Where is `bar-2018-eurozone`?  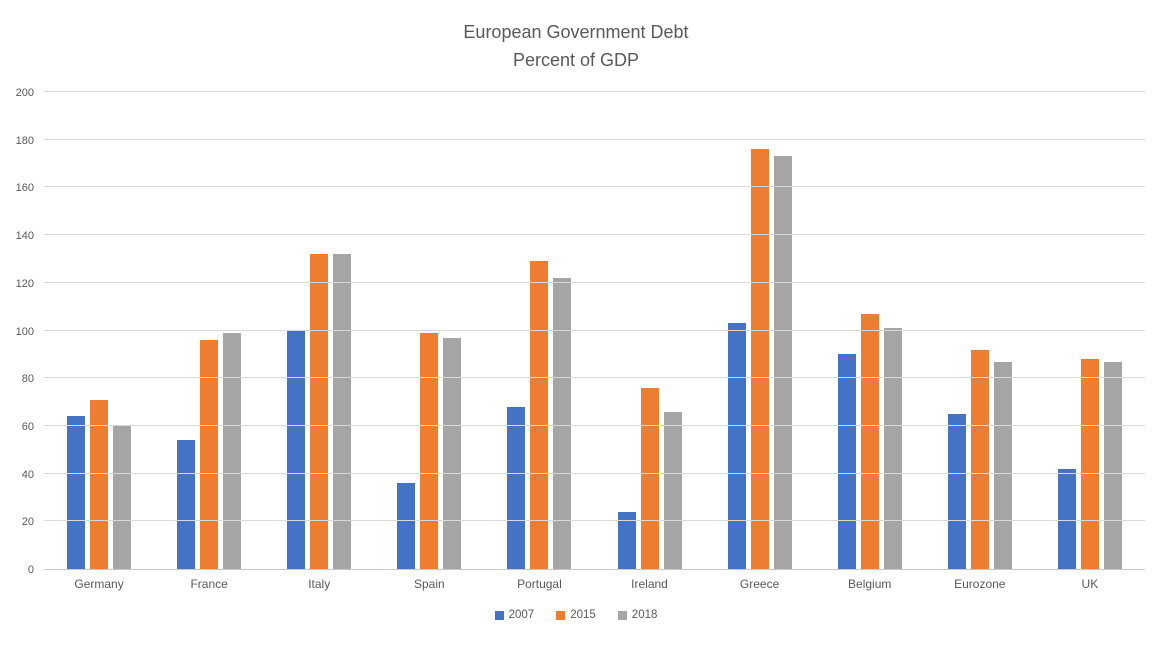
bar-2018-eurozone is located at coordinates (1002, 465).